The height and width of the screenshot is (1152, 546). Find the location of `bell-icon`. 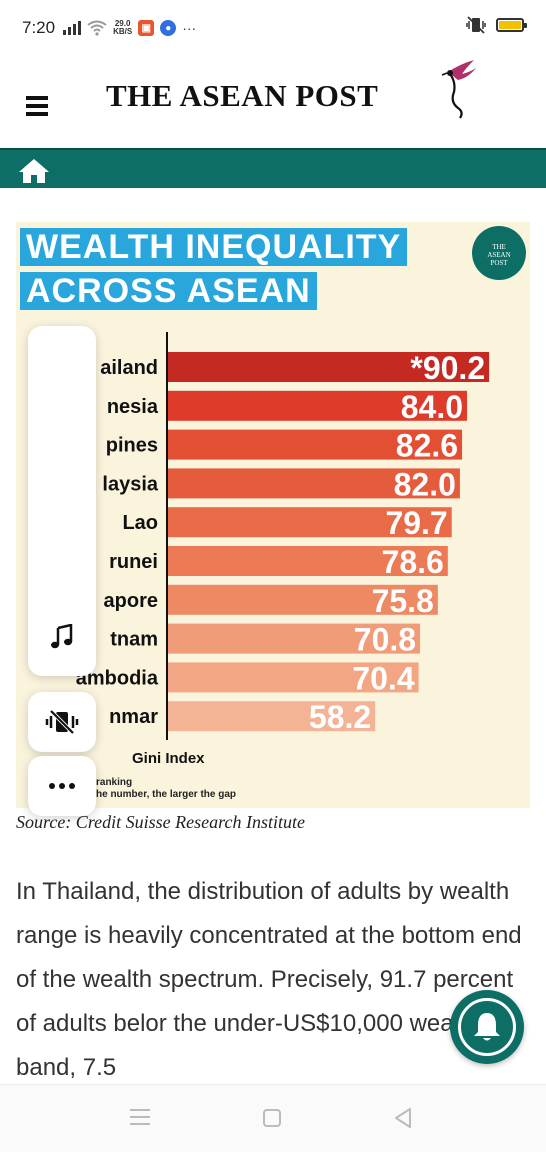

bell-icon is located at coordinates (487, 1027).